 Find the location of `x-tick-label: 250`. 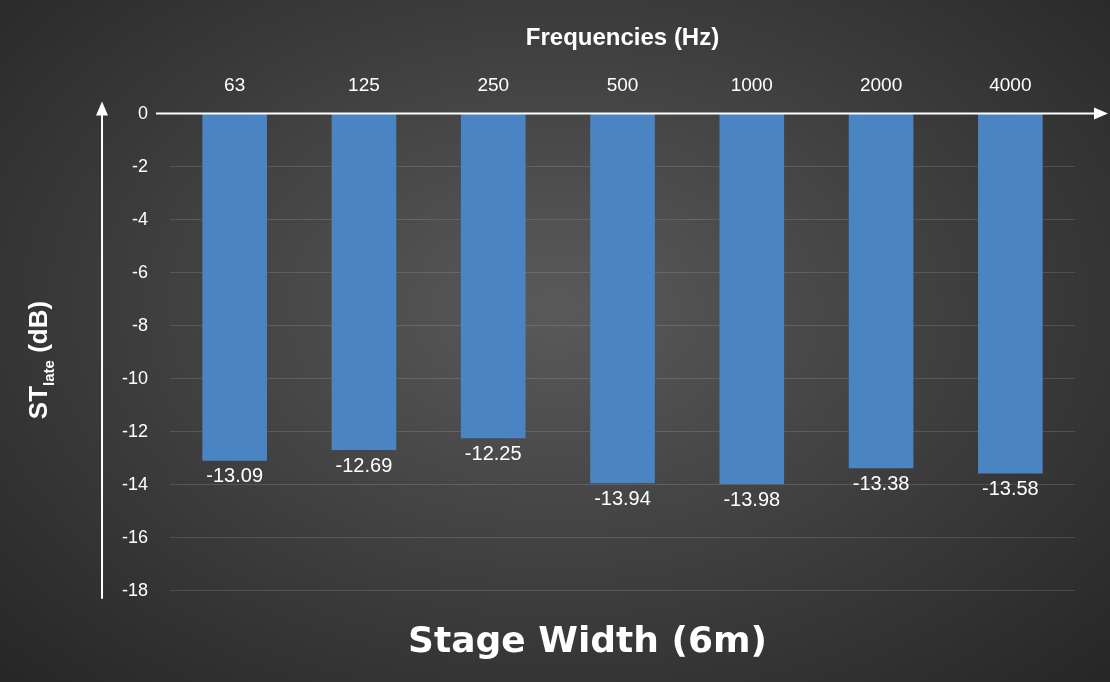

x-tick-label: 250 is located at coordinates (493, 85).